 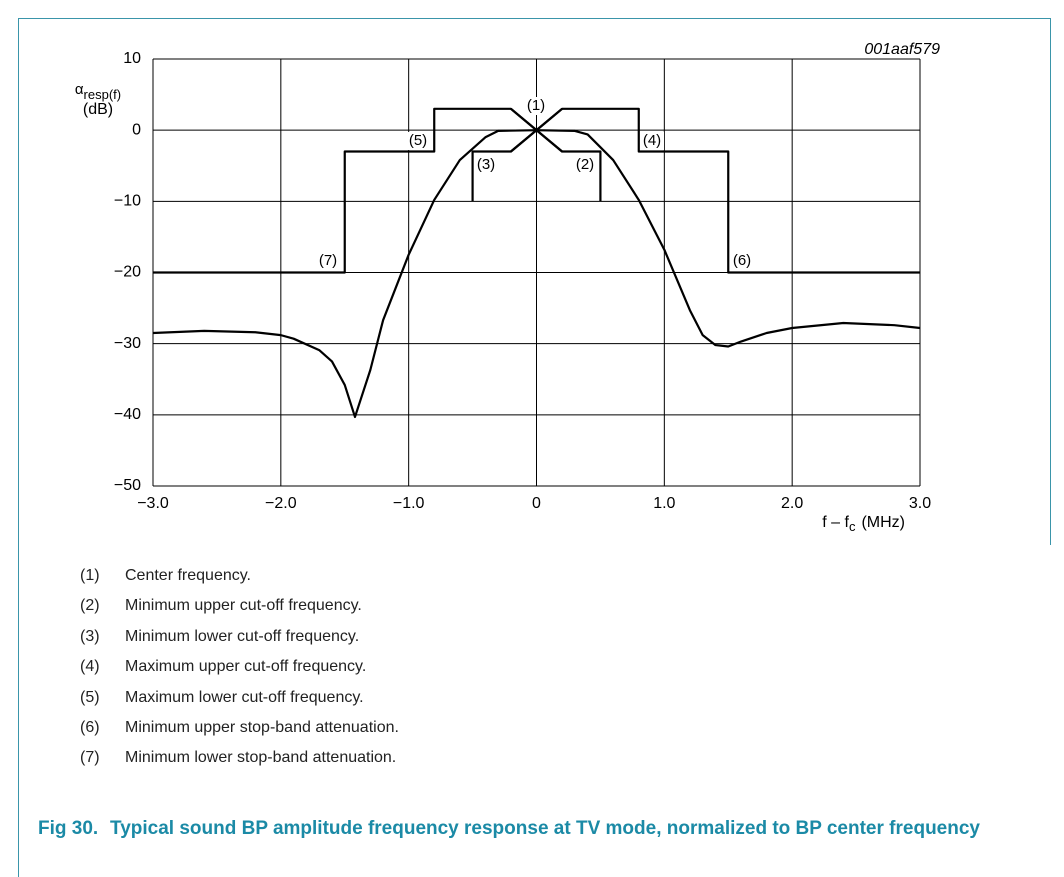 What do you see at coordinates (79, 89) in the screenshot?
I see `y-axis-symbol: α` at bounding box center [79, 89].